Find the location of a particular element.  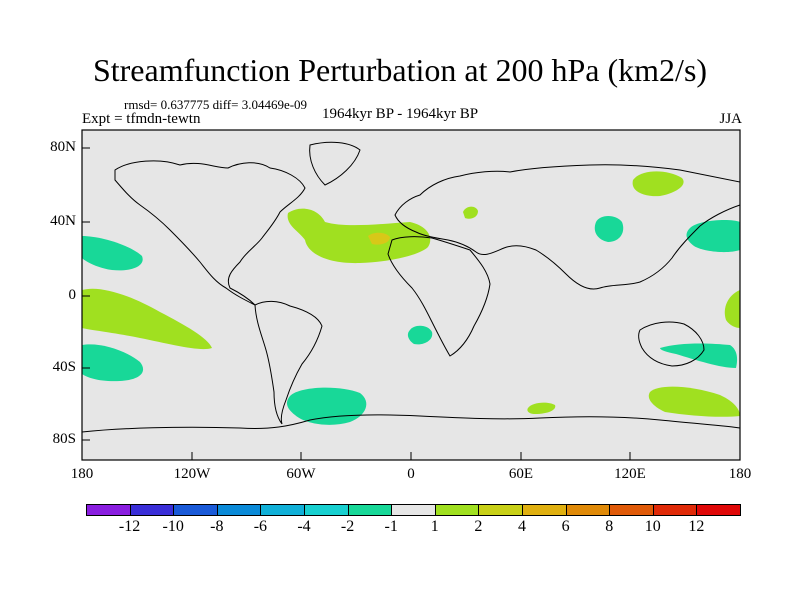

greenland-coast is located at coordinates (335, 163).